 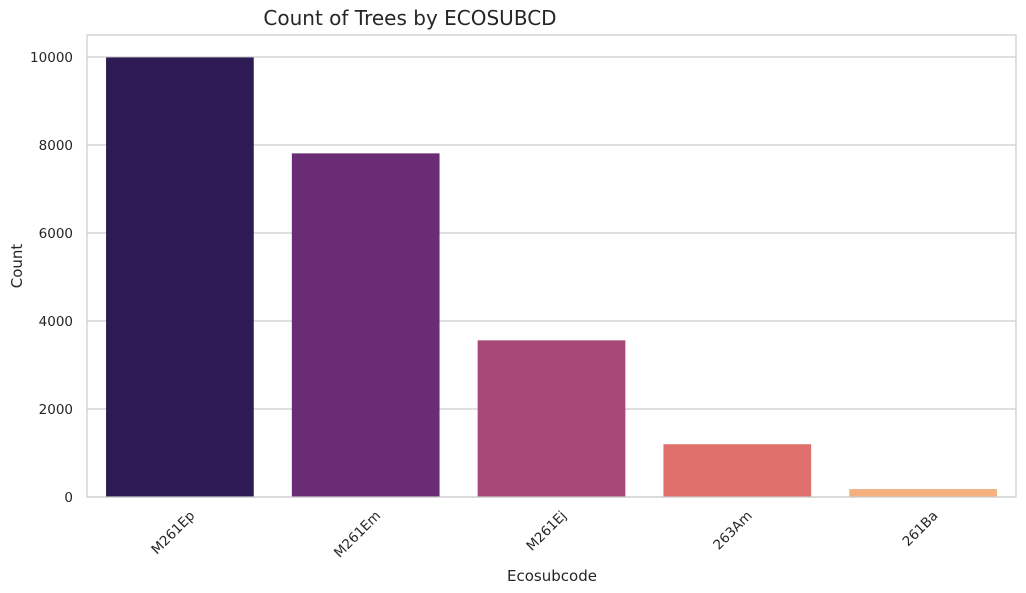 I want to click on y-axis-ticks: 0 2000 4000 6000 8000 10000, so click(x=51, y=278).